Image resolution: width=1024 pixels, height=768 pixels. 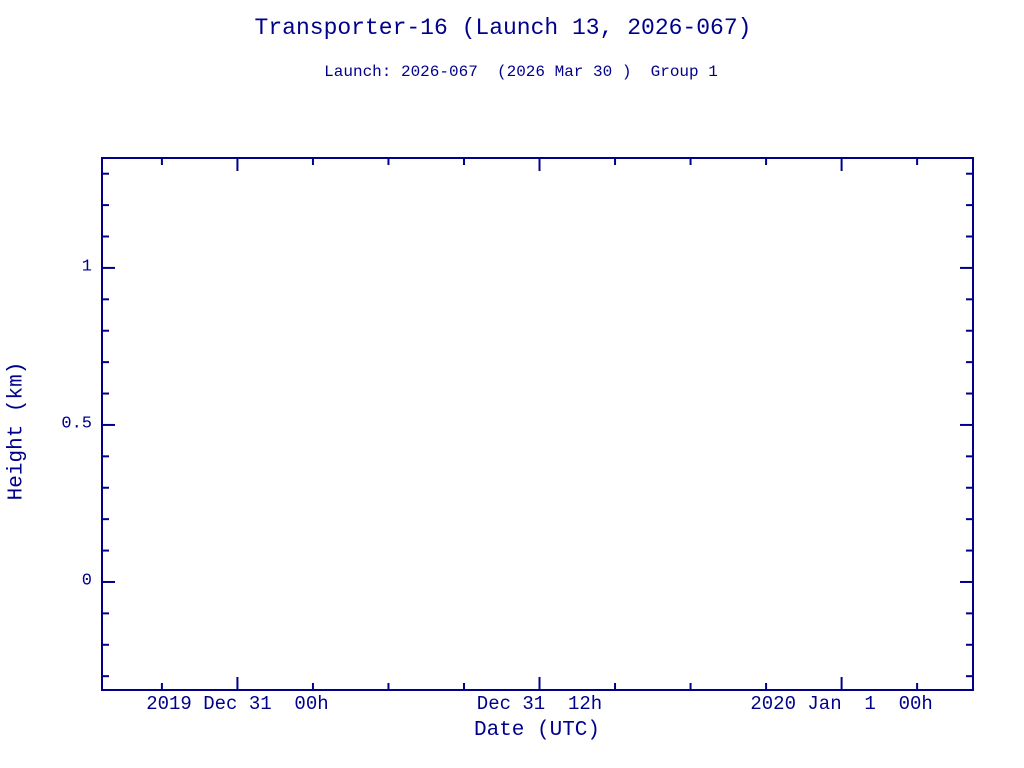 I want to click on x-tick-label: 2019 Dec 31 00h, so click(x=237, y=704).